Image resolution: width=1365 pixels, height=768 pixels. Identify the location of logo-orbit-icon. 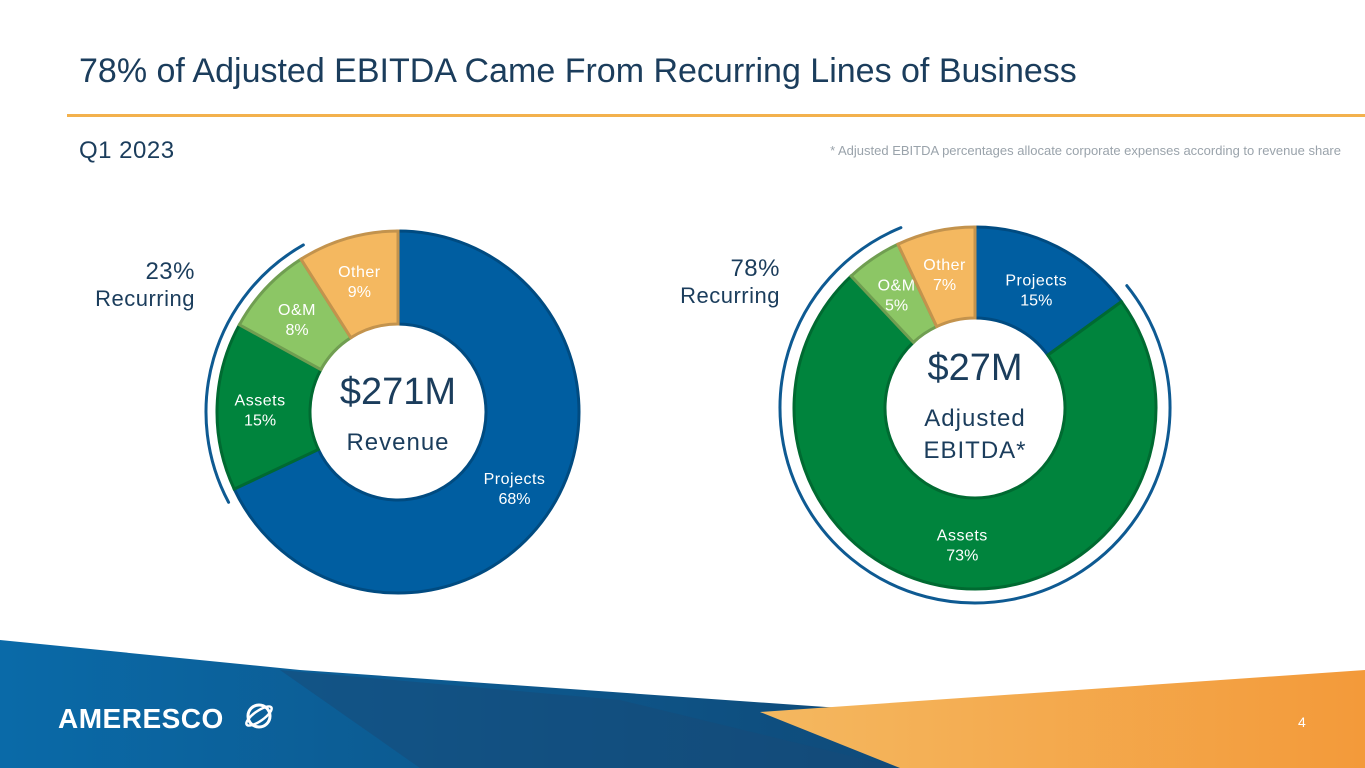
(259, 716).